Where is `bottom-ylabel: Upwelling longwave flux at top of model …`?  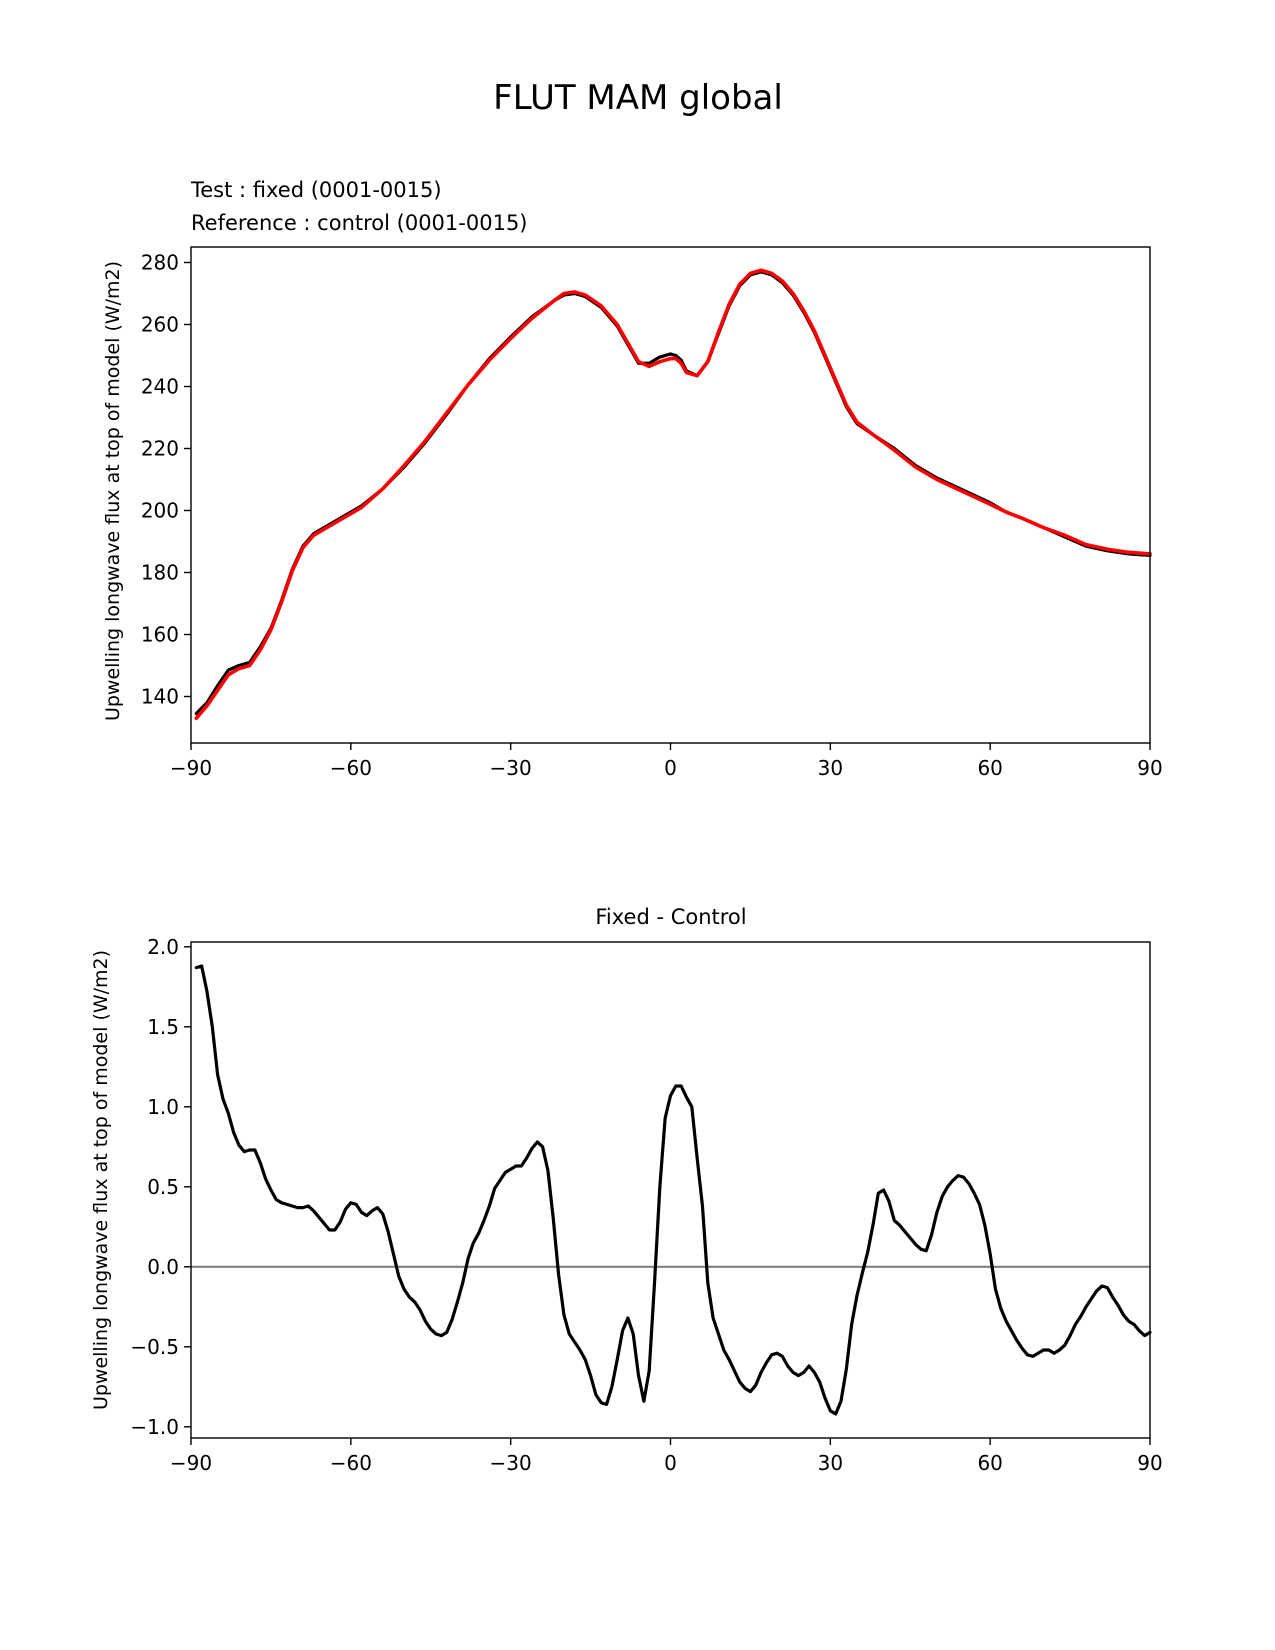 bottom-ylabel: Upwelling longwave flux at top of model … is located at coordinates (101, 1180).